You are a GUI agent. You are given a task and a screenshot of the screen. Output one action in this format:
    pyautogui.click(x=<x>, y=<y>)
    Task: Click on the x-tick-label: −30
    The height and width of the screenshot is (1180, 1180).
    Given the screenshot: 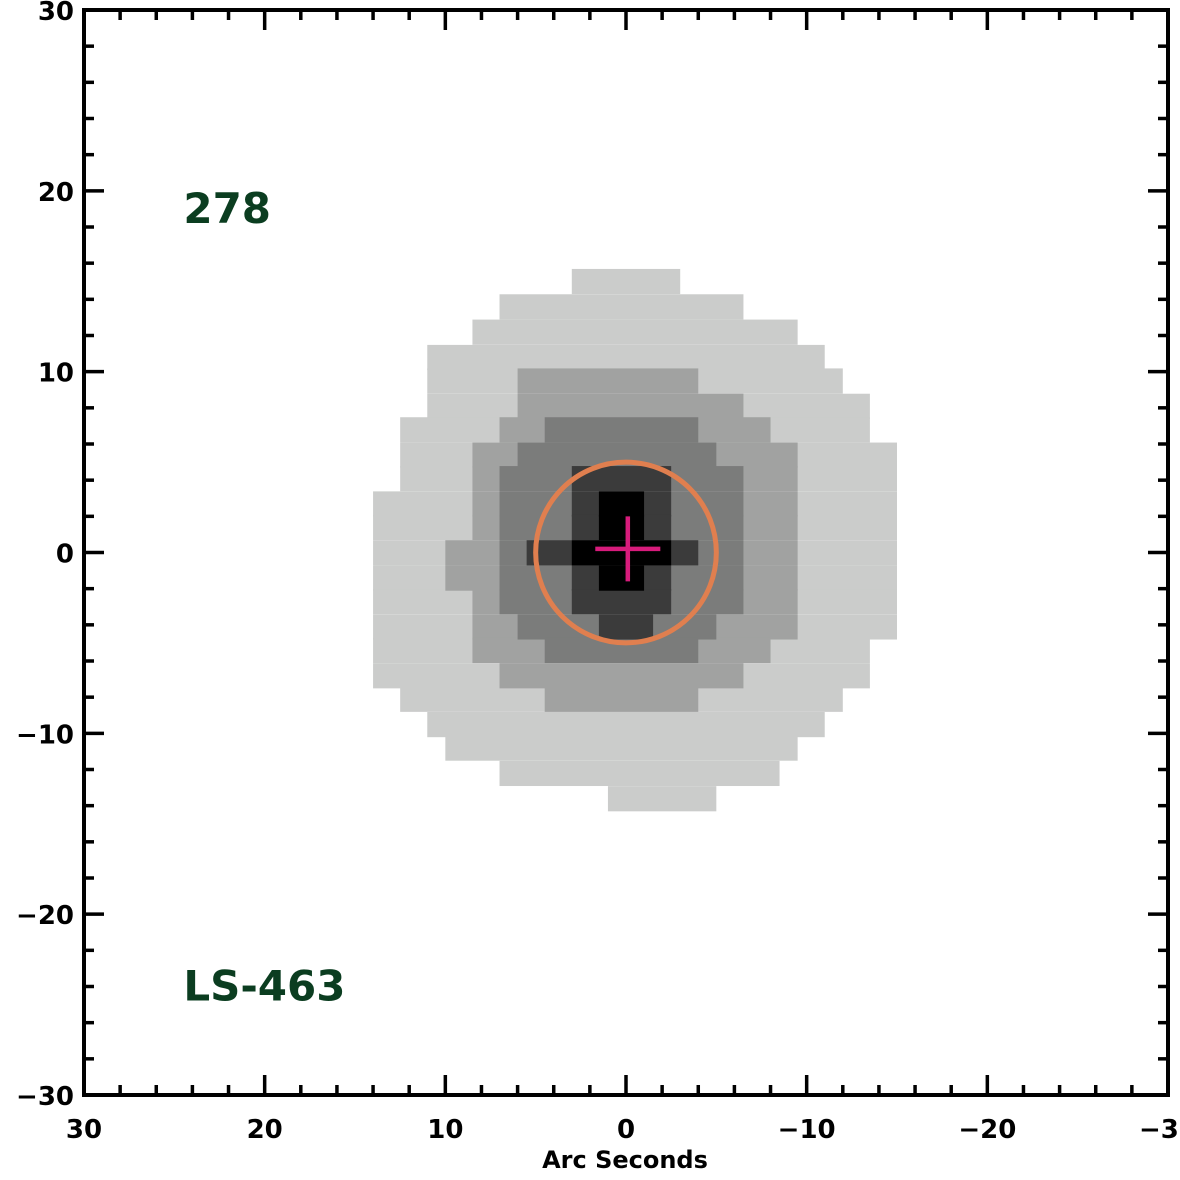 What is the action you would take?
    pyautogui.click(x=1159, y=1130)
    